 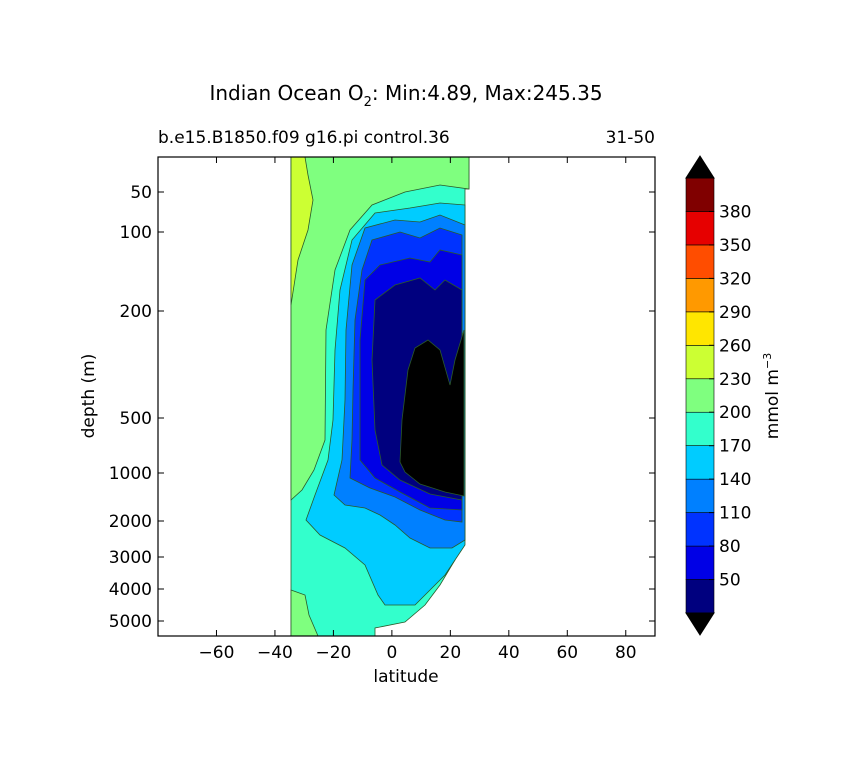 What do you see at coordinates (767, 361) in the screenshot?
I see `colorbar-label-exponent: −3` at bounding box center [767, 361].